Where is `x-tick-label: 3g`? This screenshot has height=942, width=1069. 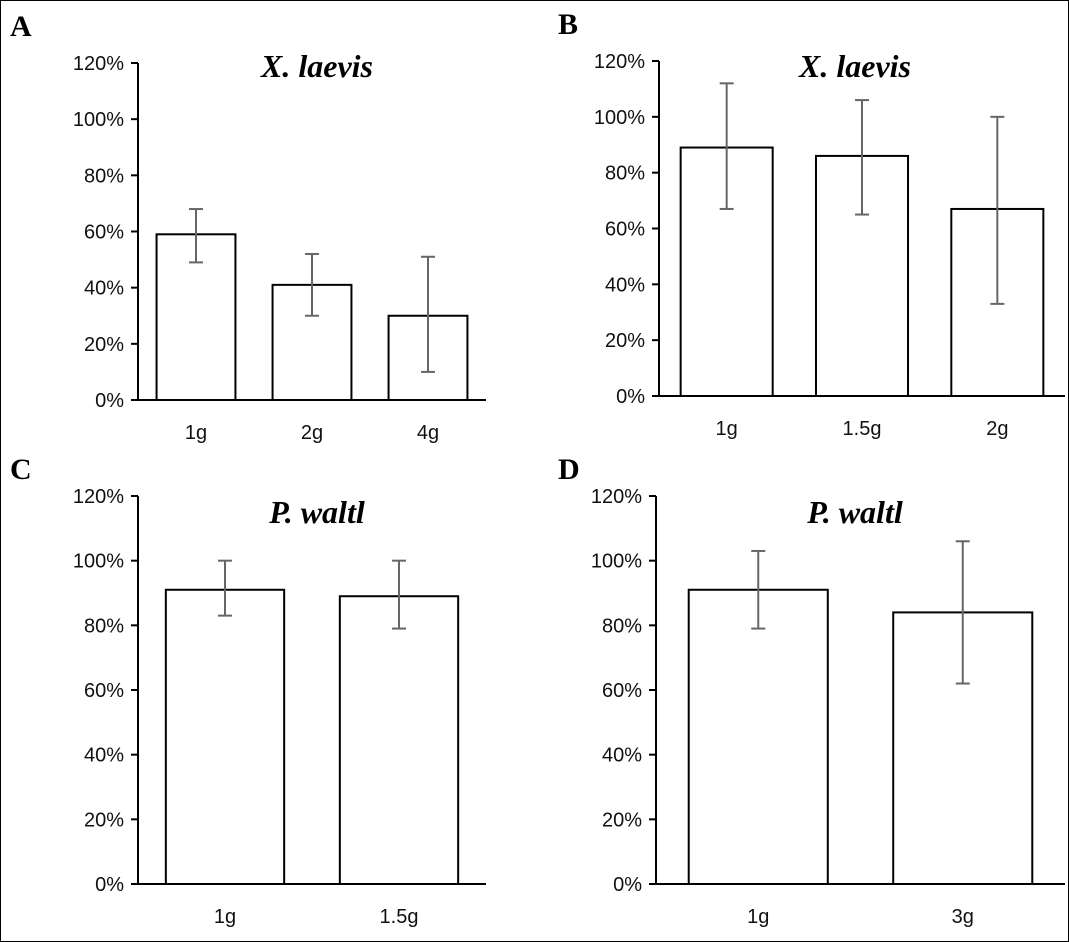 x-tick-label: 3g is located at coordinates (963, 917).